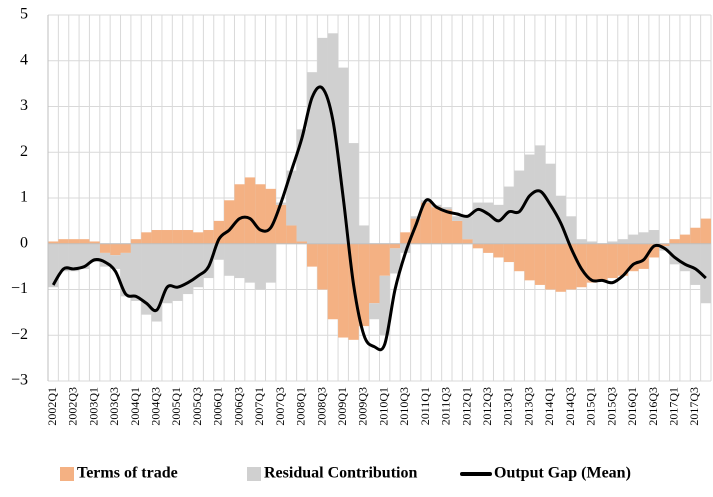 This screenshot has height=497, width=713. What do you see at coordinates (24, 197) in the screenshot?
I see `y-tick-label: 1` at bounding box center [24, 197].